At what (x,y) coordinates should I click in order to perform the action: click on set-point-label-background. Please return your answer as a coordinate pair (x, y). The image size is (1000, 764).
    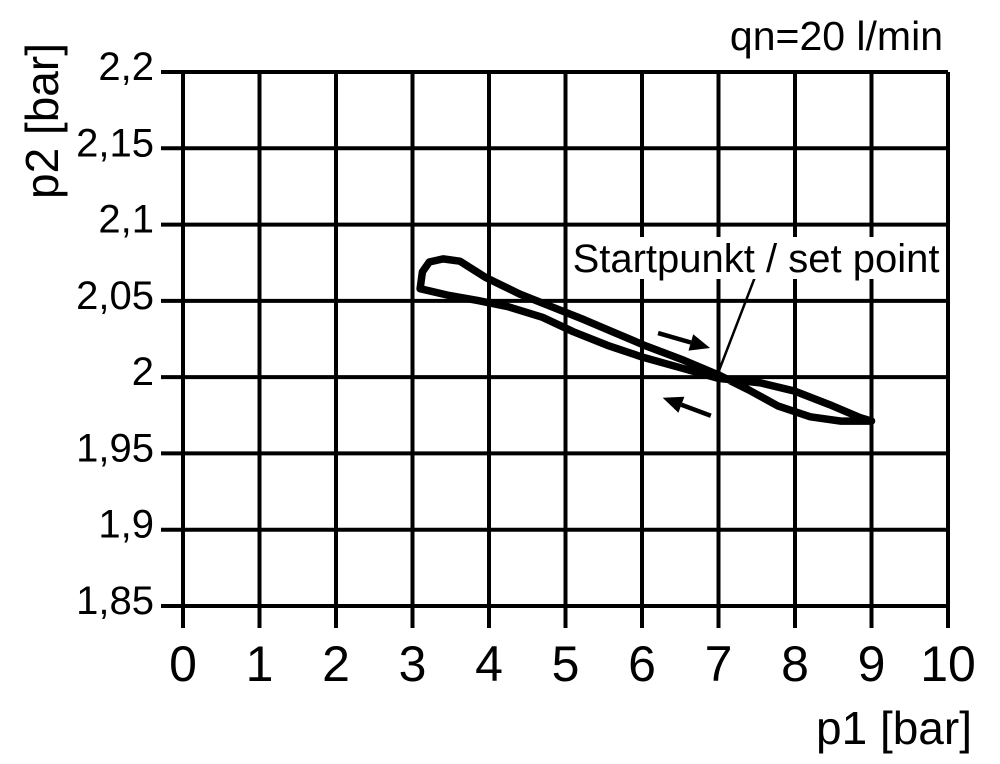
    Looking at the image, I should click on (756, 258).